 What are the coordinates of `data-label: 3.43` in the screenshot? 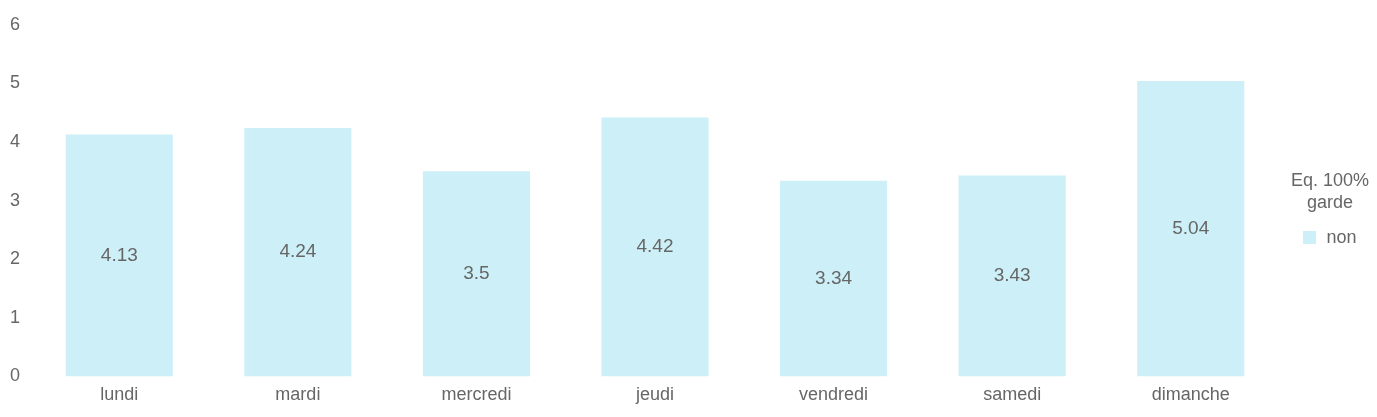 It's located at (1012, 274).